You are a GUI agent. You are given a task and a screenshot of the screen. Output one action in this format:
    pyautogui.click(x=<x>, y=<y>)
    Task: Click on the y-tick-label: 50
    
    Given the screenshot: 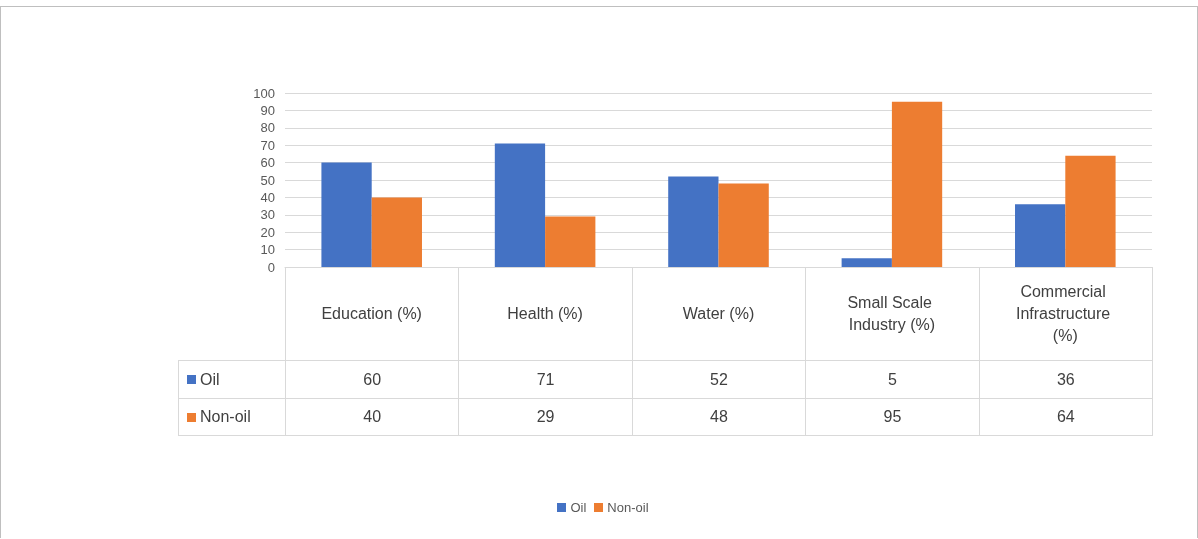 What is the action you would take?
    pyautogui.click(x=267, y=180)
    